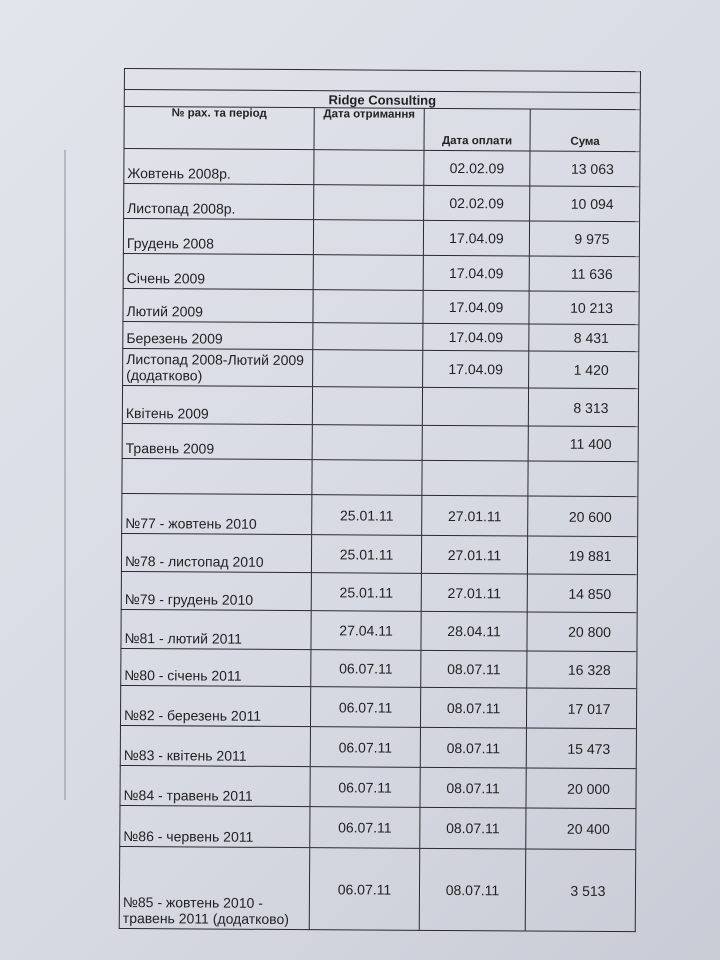  I want to click on table-row: Жовтень 2008р. 02.02.09 13 063, so click(381, 167).